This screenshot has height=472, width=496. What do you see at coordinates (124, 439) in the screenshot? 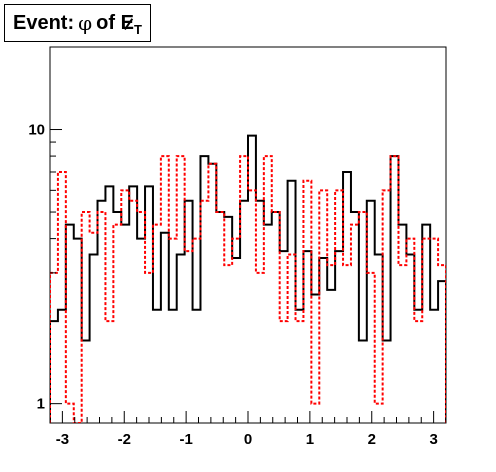
I see `x-tick-label: -2` at bounding box center [124, 439].